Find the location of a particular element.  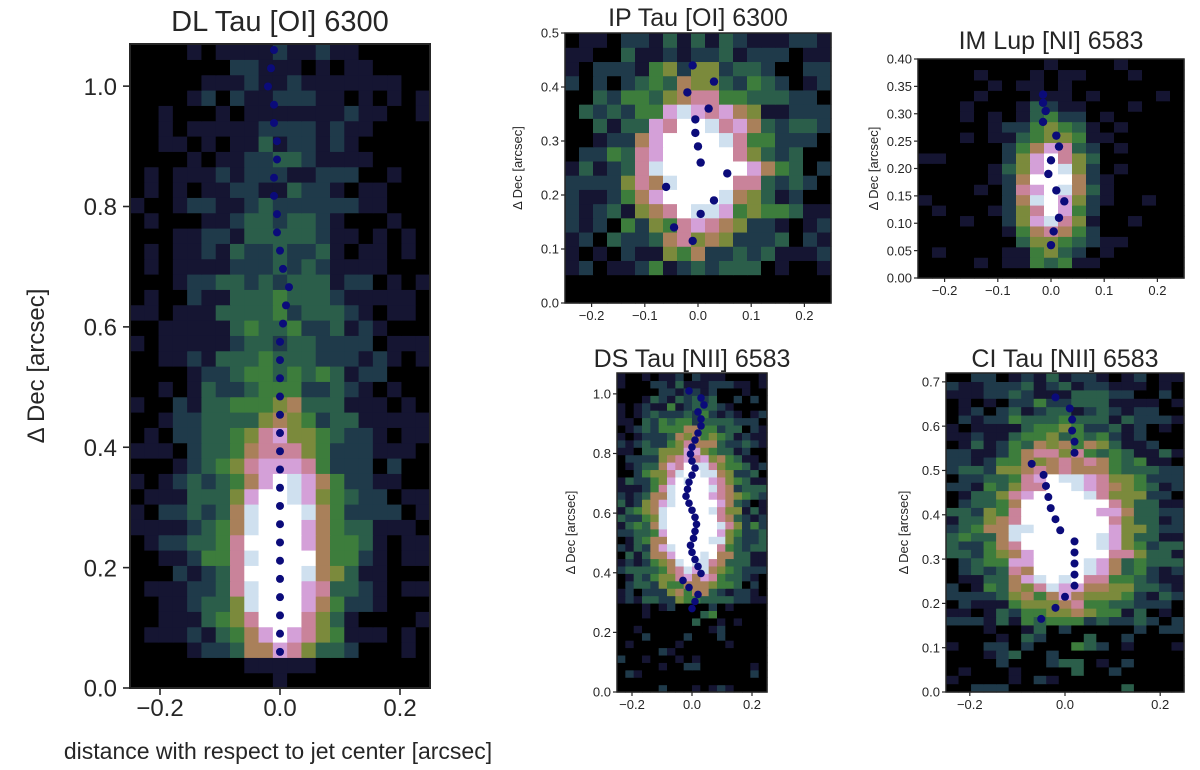

y-tick-label: 0.3 is located at coordinates (931, 559).